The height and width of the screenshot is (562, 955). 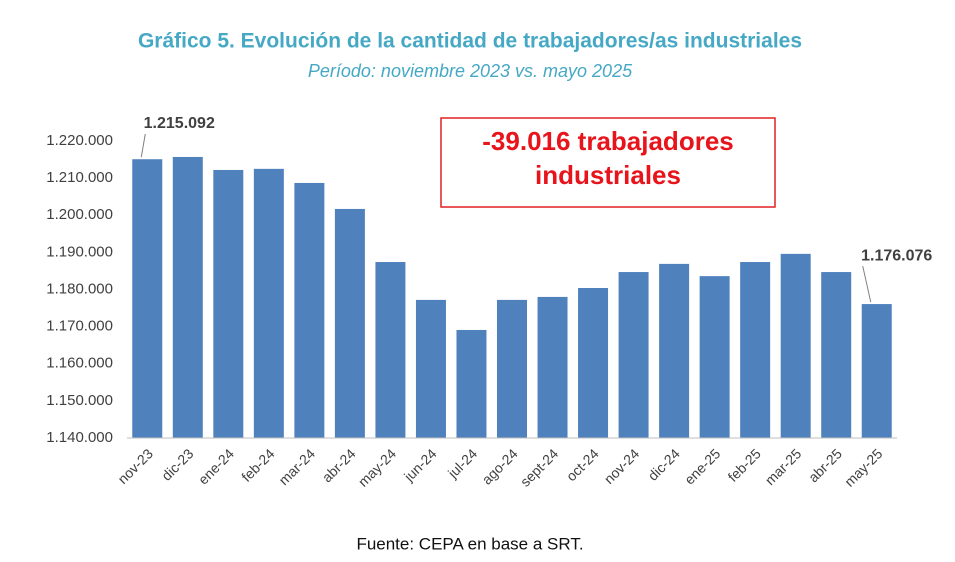 I want to click on x-tick-label: nov-23, so click(x=135, y=466).